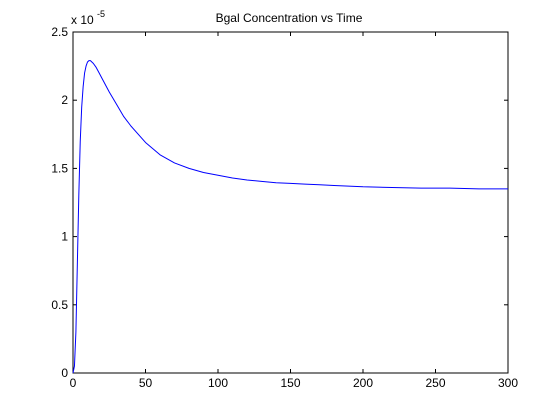 The height and width of the screenshot is (420, 560). What do you see at coordinates (101, 14) in the screenshot?
I see `y-exponent-power: -5` at bounding box center [101, 14].